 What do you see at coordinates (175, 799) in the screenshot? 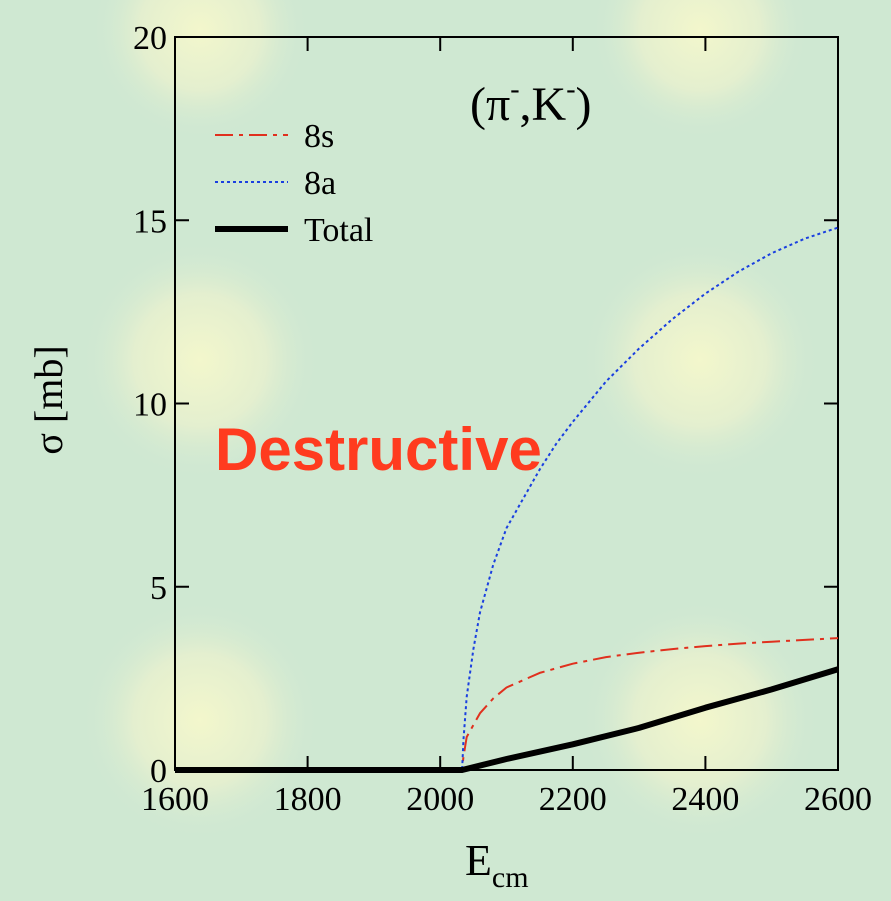
I see `x-tick-label: 1600` at bounding box center [175, 799].